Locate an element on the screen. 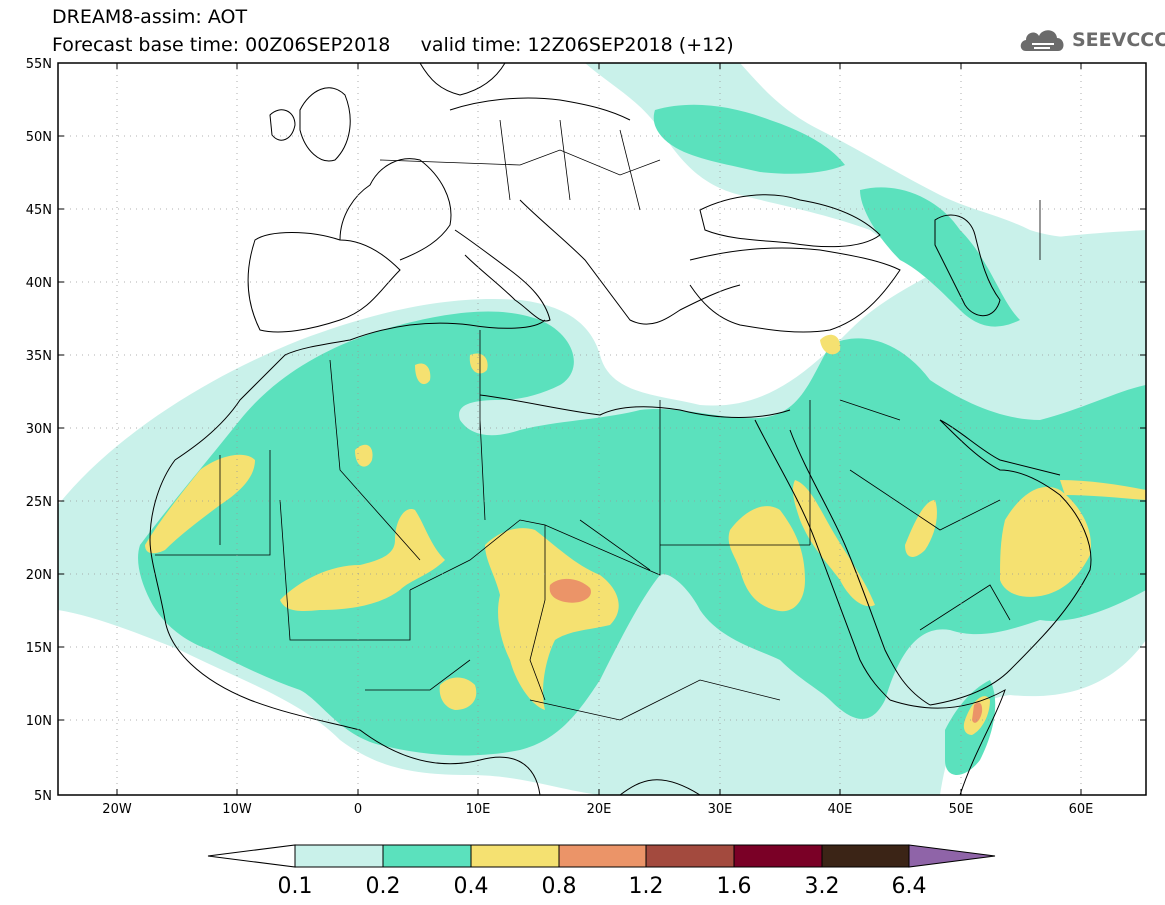 This screenshot has width=1165, height=905. lat-label: 40N is located at coordinates (39, 283).